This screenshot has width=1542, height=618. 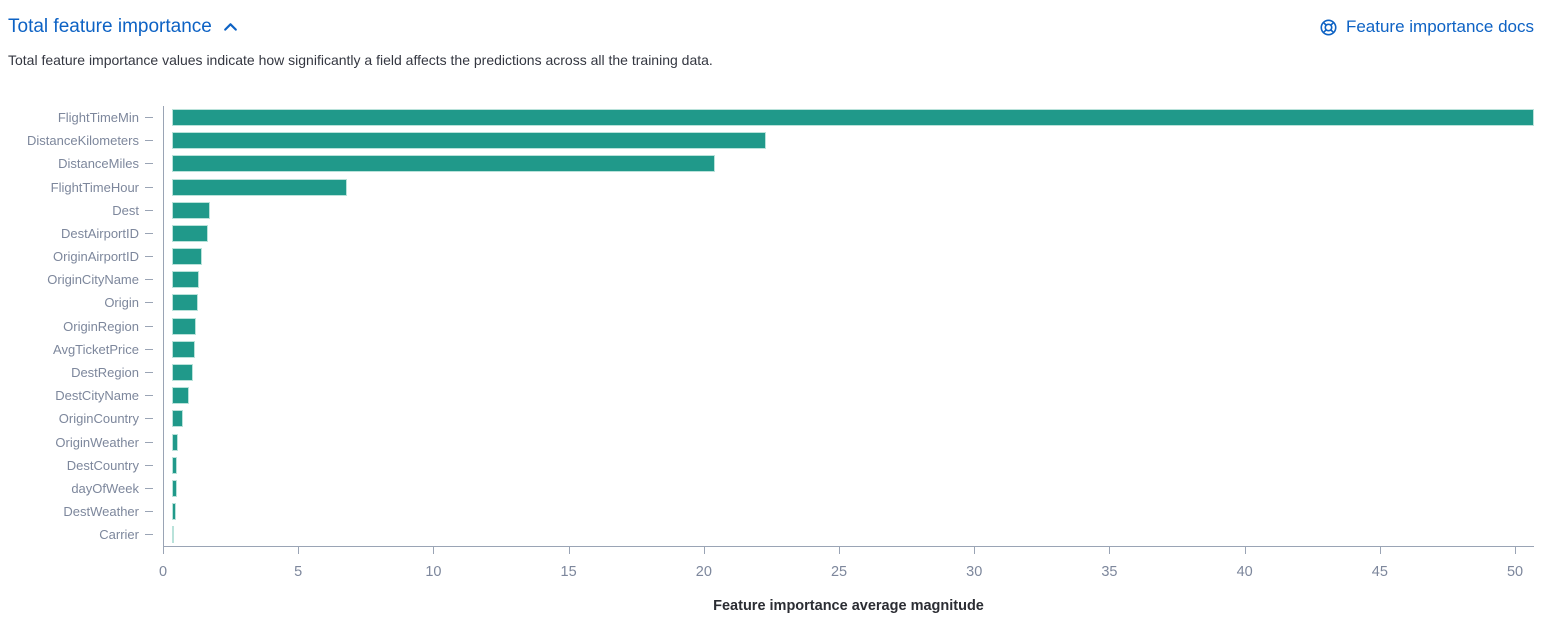 What do you see at coordinates (1439, 26) in the screenshot?
I see `docs-link-label: Feature importance docs` at bounding box center [1439, 26].